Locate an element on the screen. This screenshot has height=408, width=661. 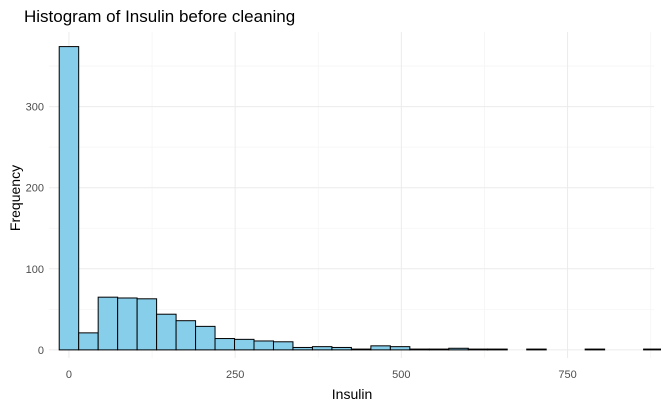
x-tick-label: 0 is located at coordinates (69, 375).